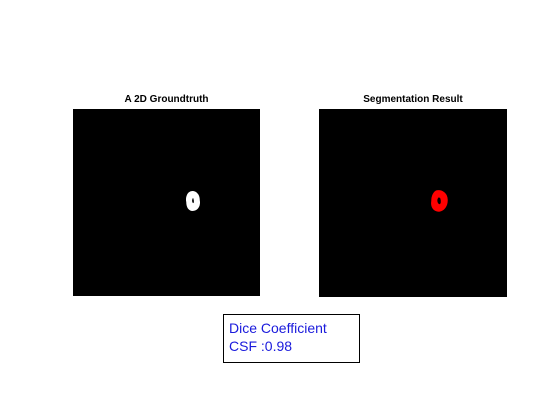 The width and height of the screenshot is (560, 420). Describe the element at coordinates (278, 328) in the screenshot. I see `dice-coefficient-label: Dice Coefficient` at that location.